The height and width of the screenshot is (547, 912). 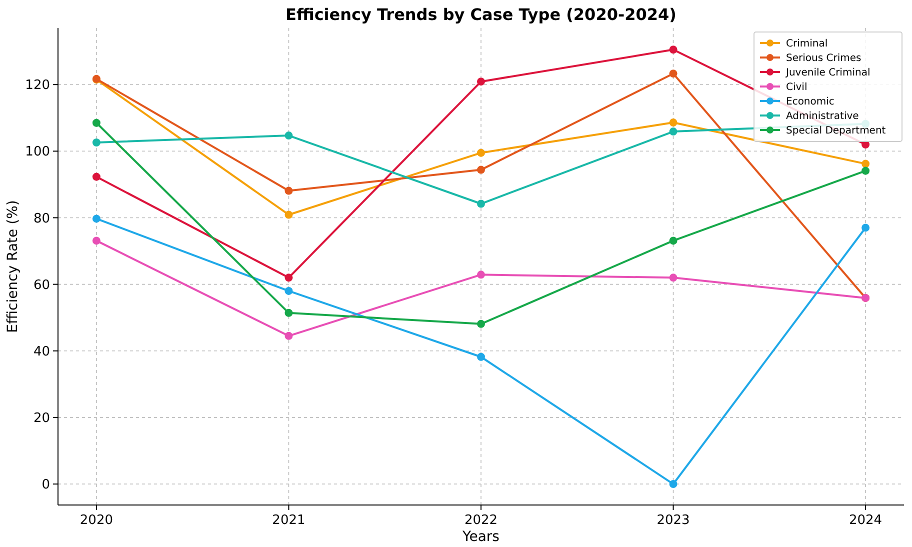 I want to click on y-tick-label: 0, so click(x=46, y=485).